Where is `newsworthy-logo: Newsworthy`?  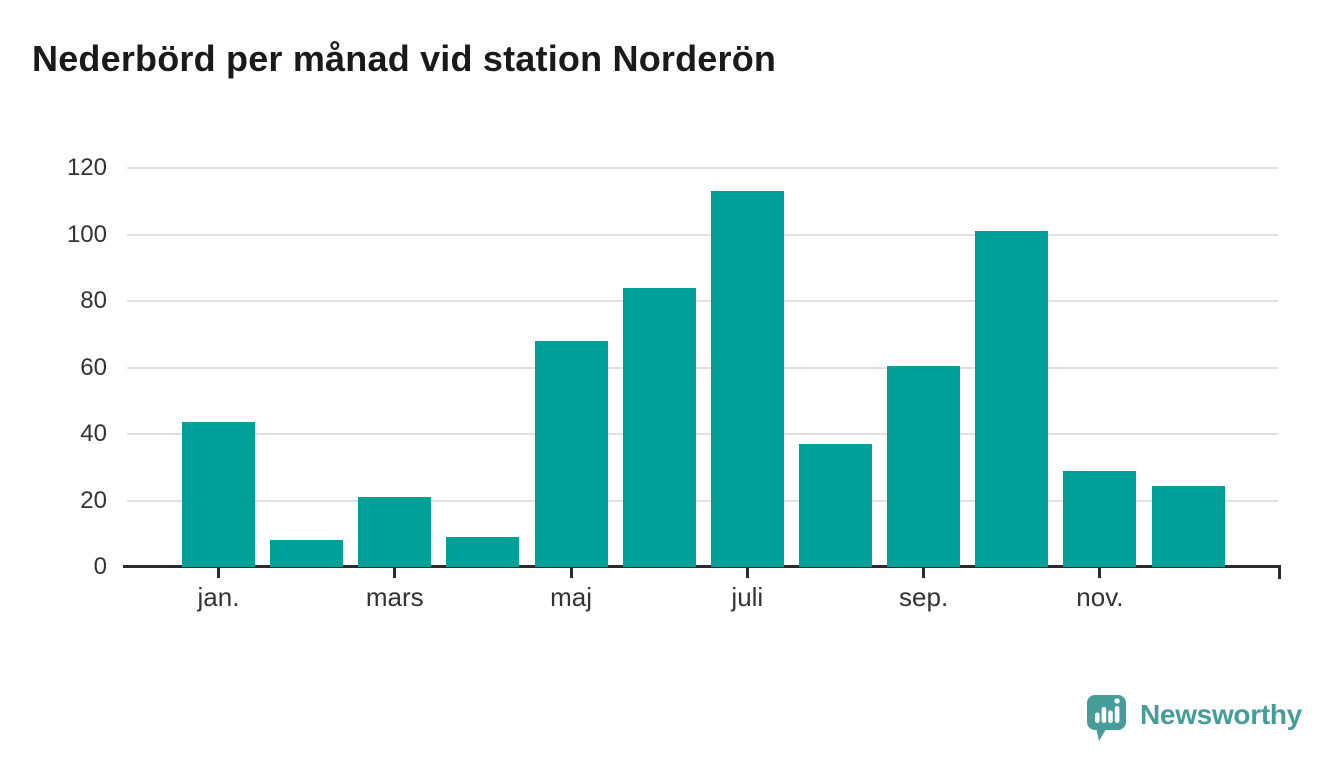
newsworthy-logo: Newsworthy is located at coordinates (1194, 719).